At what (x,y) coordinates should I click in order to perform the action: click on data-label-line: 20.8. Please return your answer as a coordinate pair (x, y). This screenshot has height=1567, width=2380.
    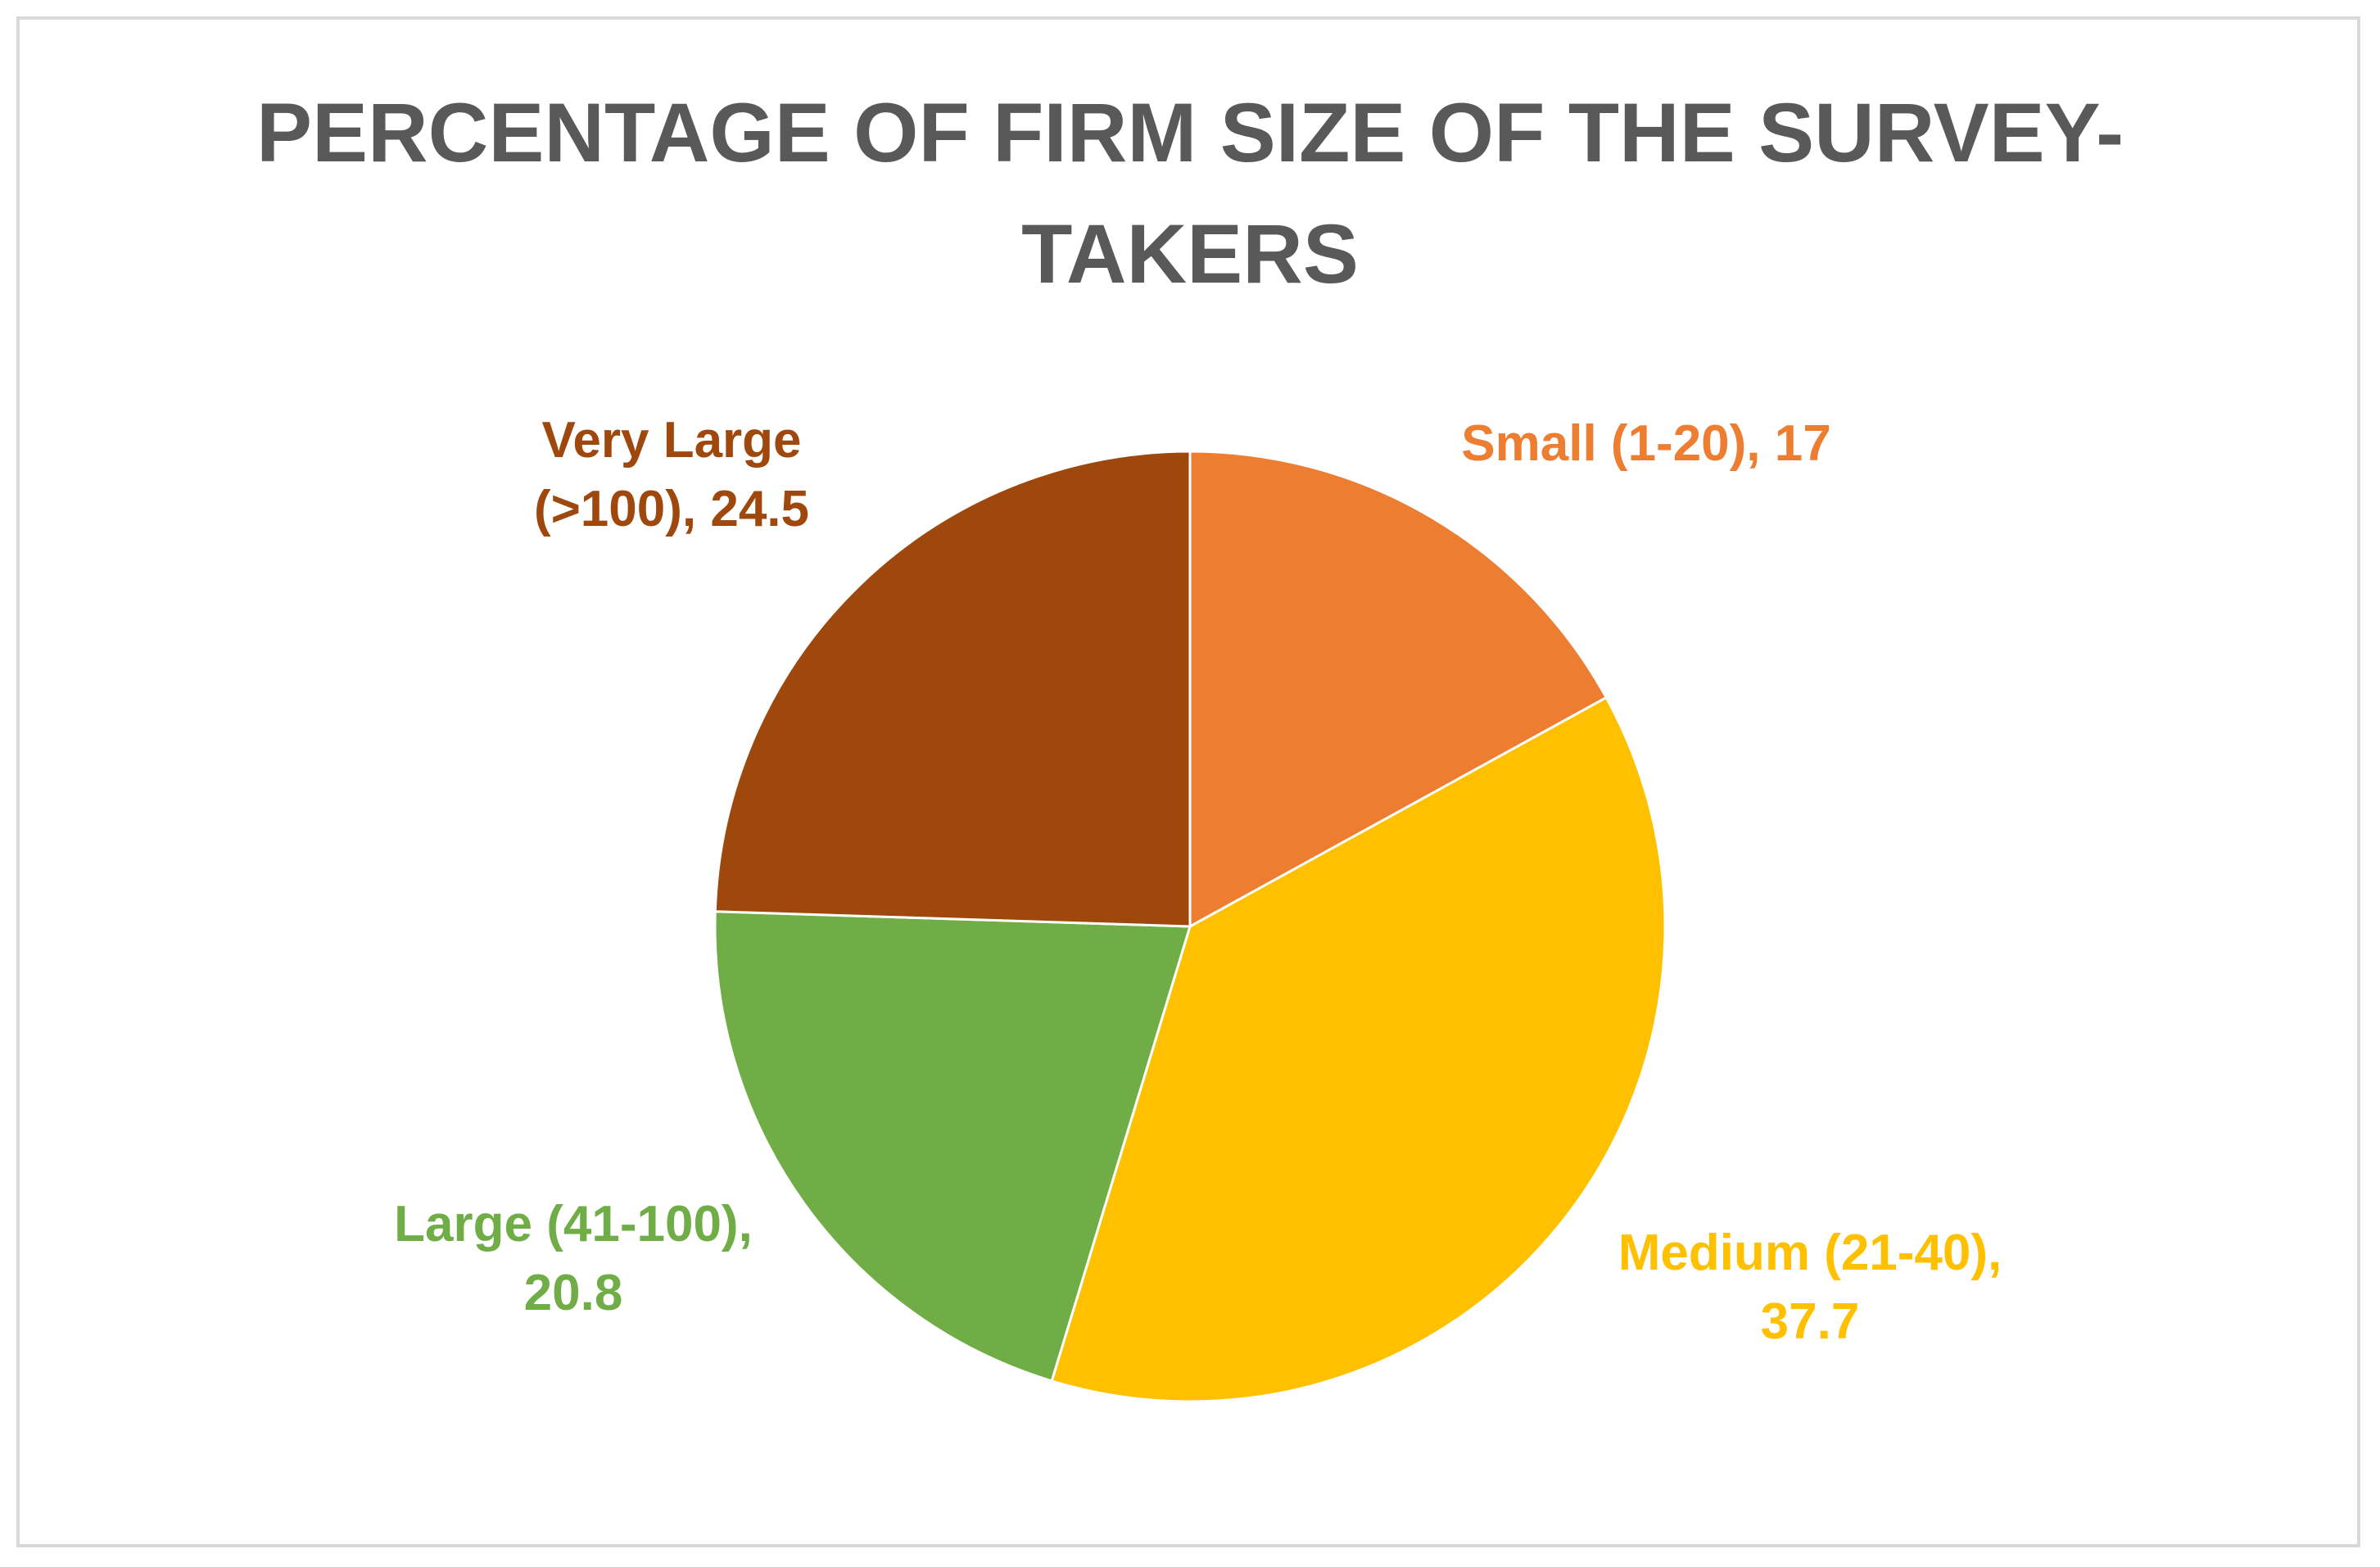
    Looking at the image, I should click on (573, 1293).